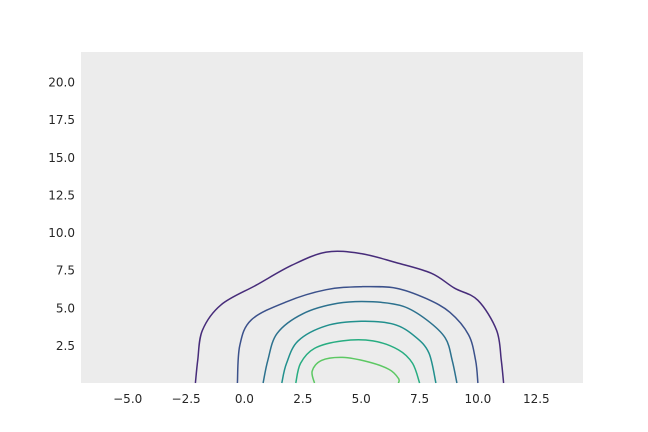  What do you see at coordinates (65, 308) in the screenshot?
I see `y-tick-label: 5.0` at bounding box center [65, 308].